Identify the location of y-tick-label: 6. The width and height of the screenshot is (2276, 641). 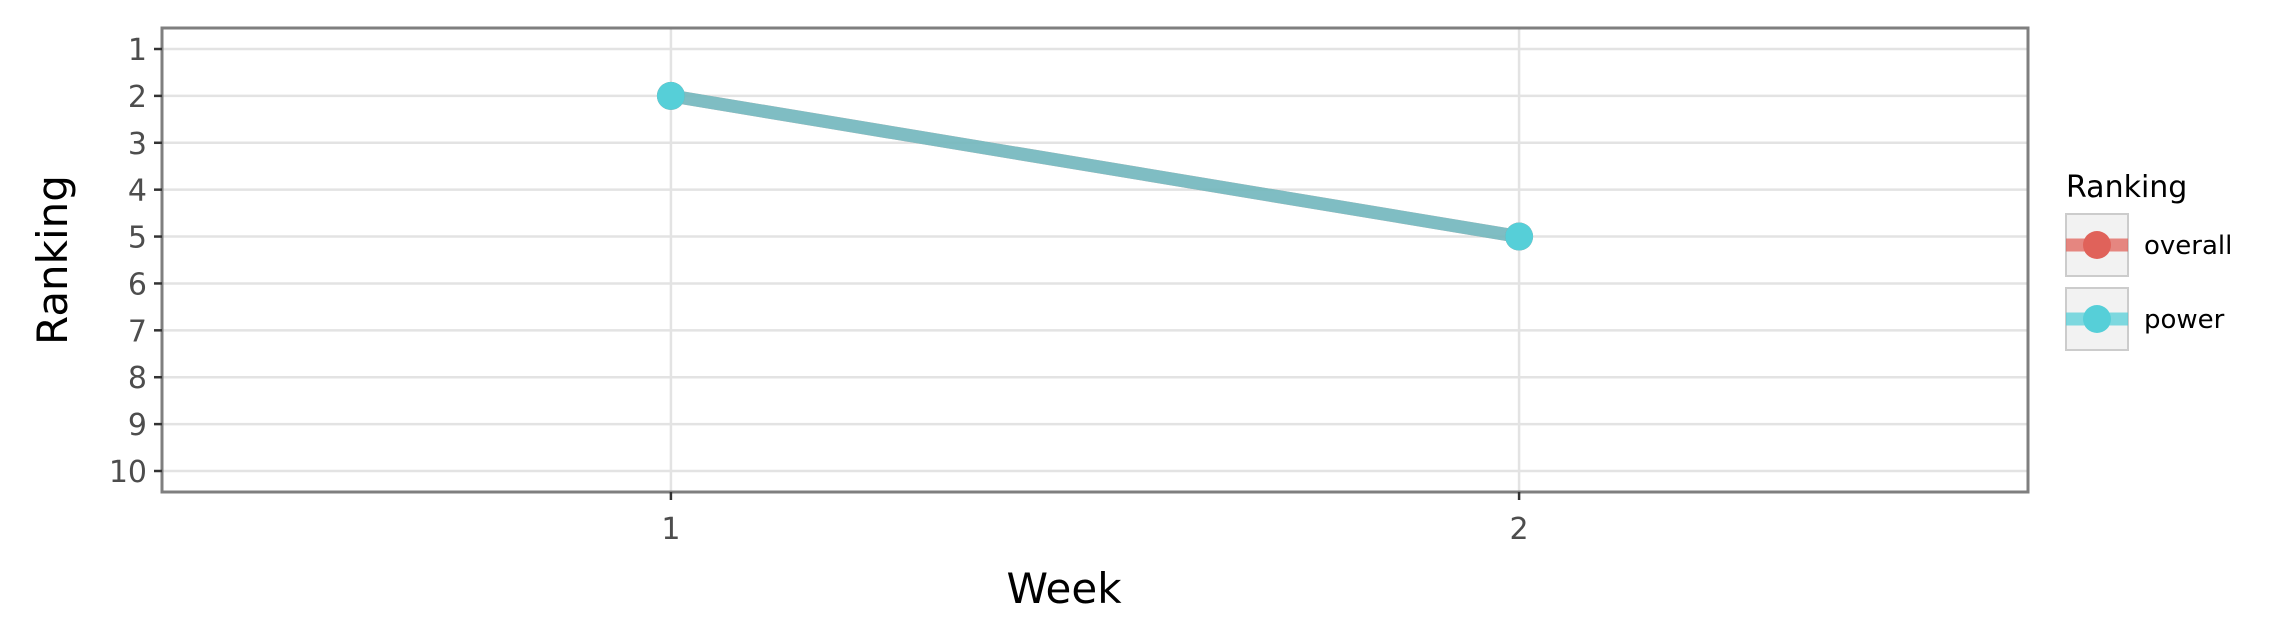
(137, 284).